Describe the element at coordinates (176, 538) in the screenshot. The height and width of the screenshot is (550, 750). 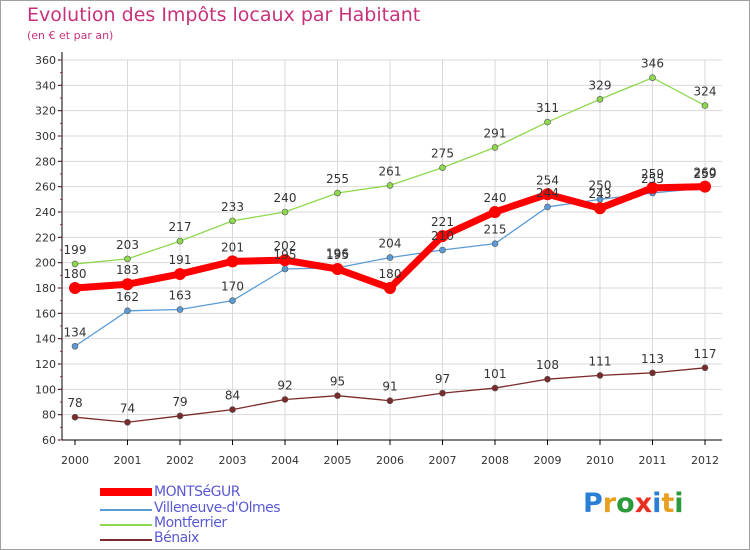
I see `legend-label: Bénaix` at that location.